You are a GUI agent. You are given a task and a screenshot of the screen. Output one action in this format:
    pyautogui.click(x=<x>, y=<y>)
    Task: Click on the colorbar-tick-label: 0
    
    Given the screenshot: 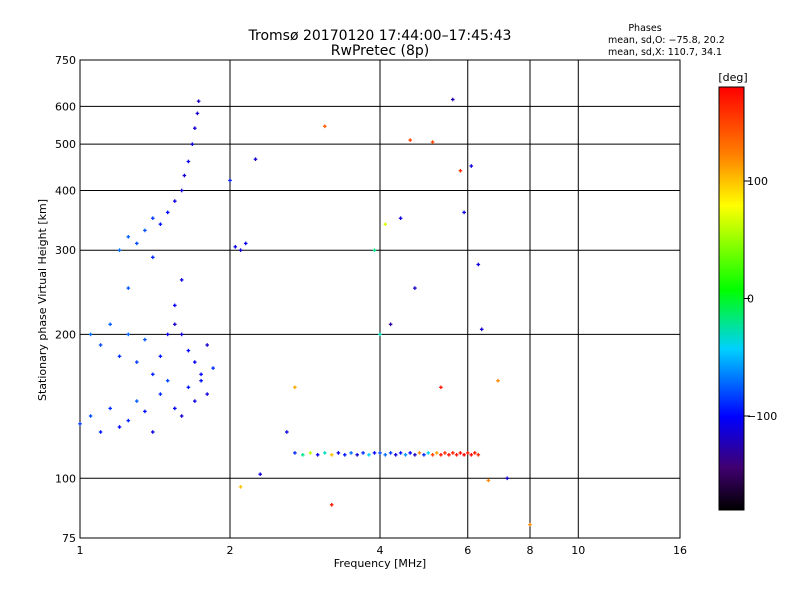 What is the action you would take?
    pyautogui.click(x=750, y=299)
    